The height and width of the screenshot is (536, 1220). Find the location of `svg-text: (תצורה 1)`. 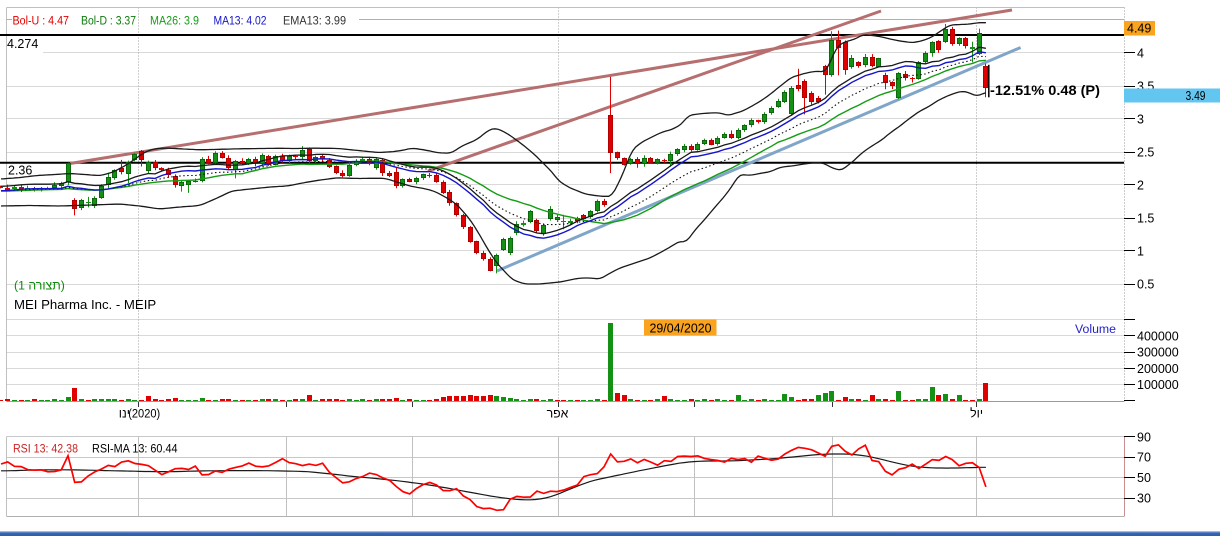

svg-text: (תצורה 1) is located at coordinates (39, 286).